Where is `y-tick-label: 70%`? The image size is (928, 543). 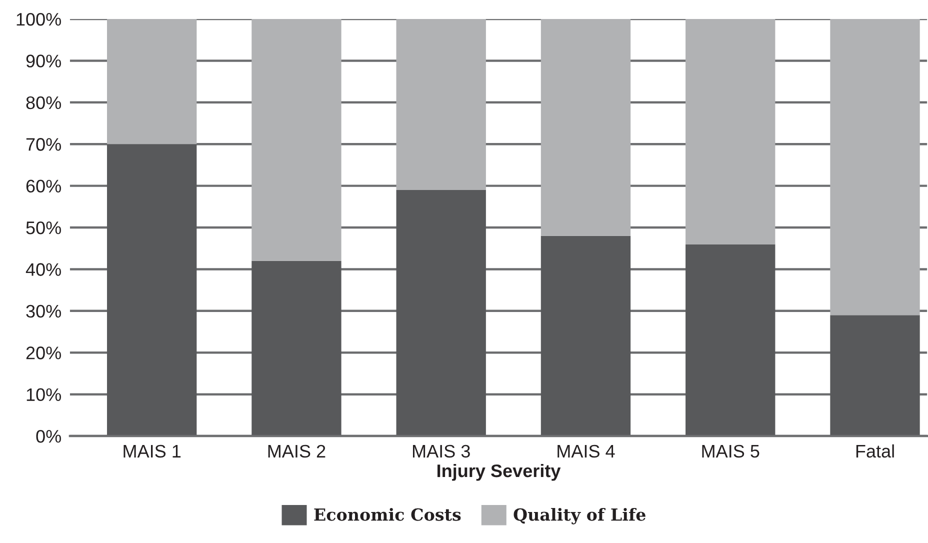 y-tick-label: 70% is located at coordinates (43, 144).